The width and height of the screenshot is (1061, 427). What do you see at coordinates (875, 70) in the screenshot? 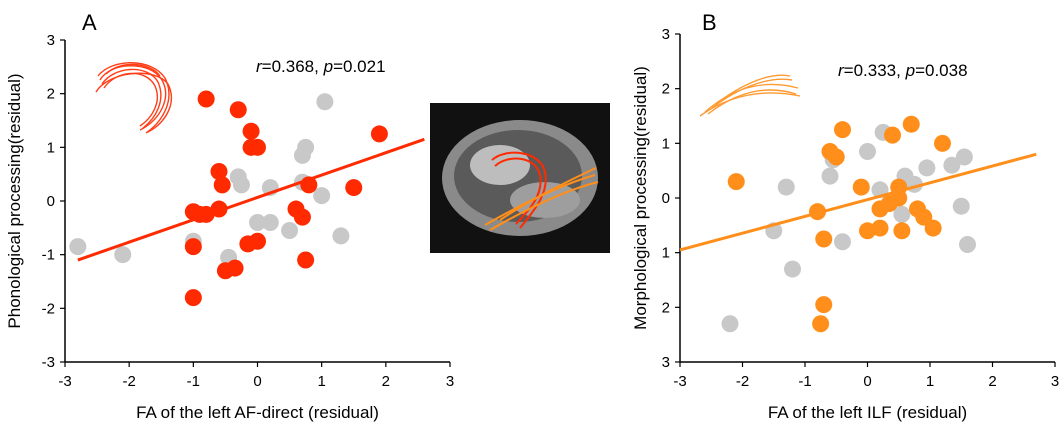
I see `r-value: =0.333,` at bounding box center [875, 70].